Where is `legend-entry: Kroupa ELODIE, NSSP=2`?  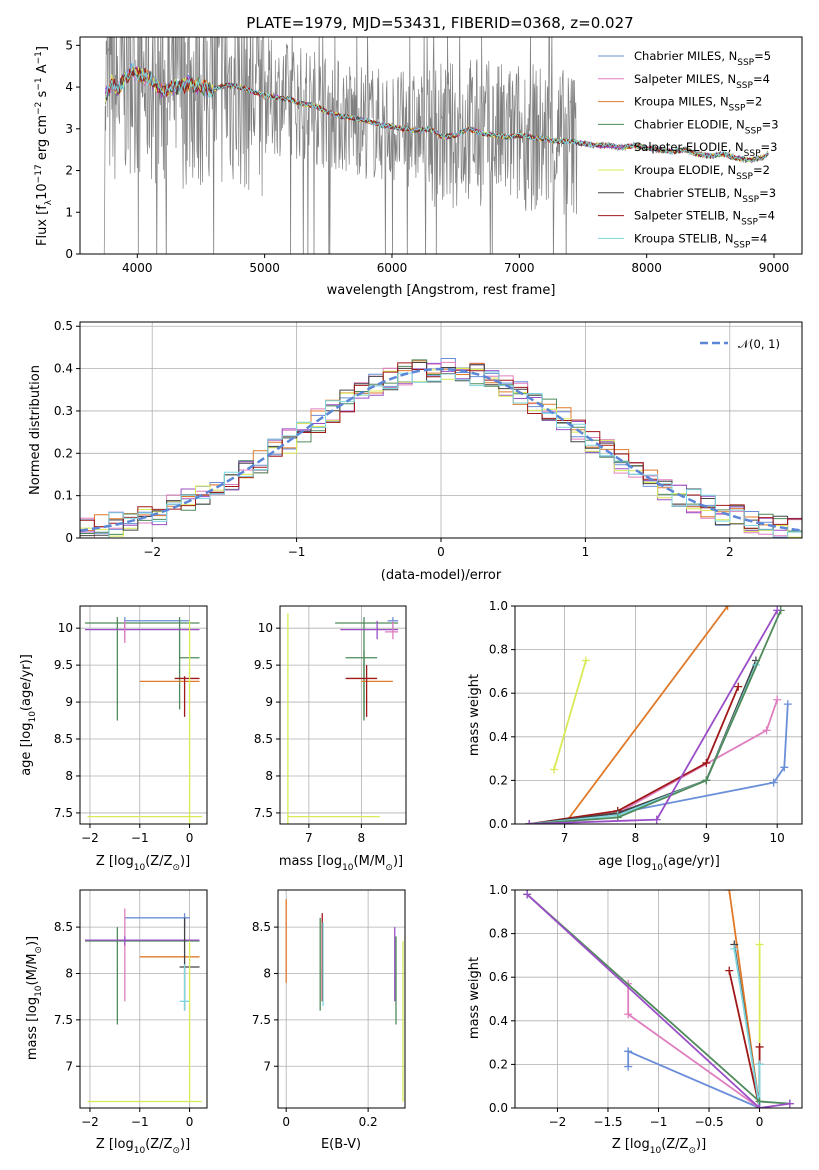 legend-entry: Kroupa ELODIE, NSSP=2 is located at coordinates (702, 172).